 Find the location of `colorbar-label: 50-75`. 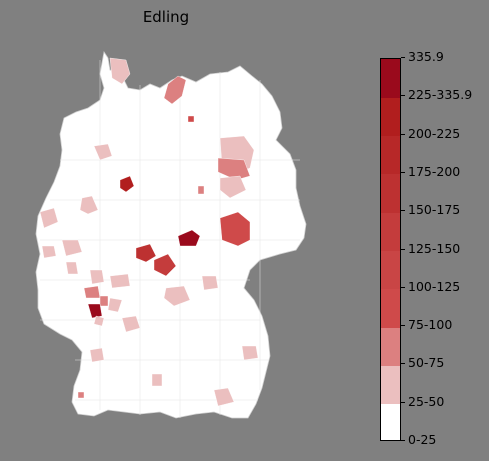

colorbar-label: 50-75 is located at coordinates (426, 363).